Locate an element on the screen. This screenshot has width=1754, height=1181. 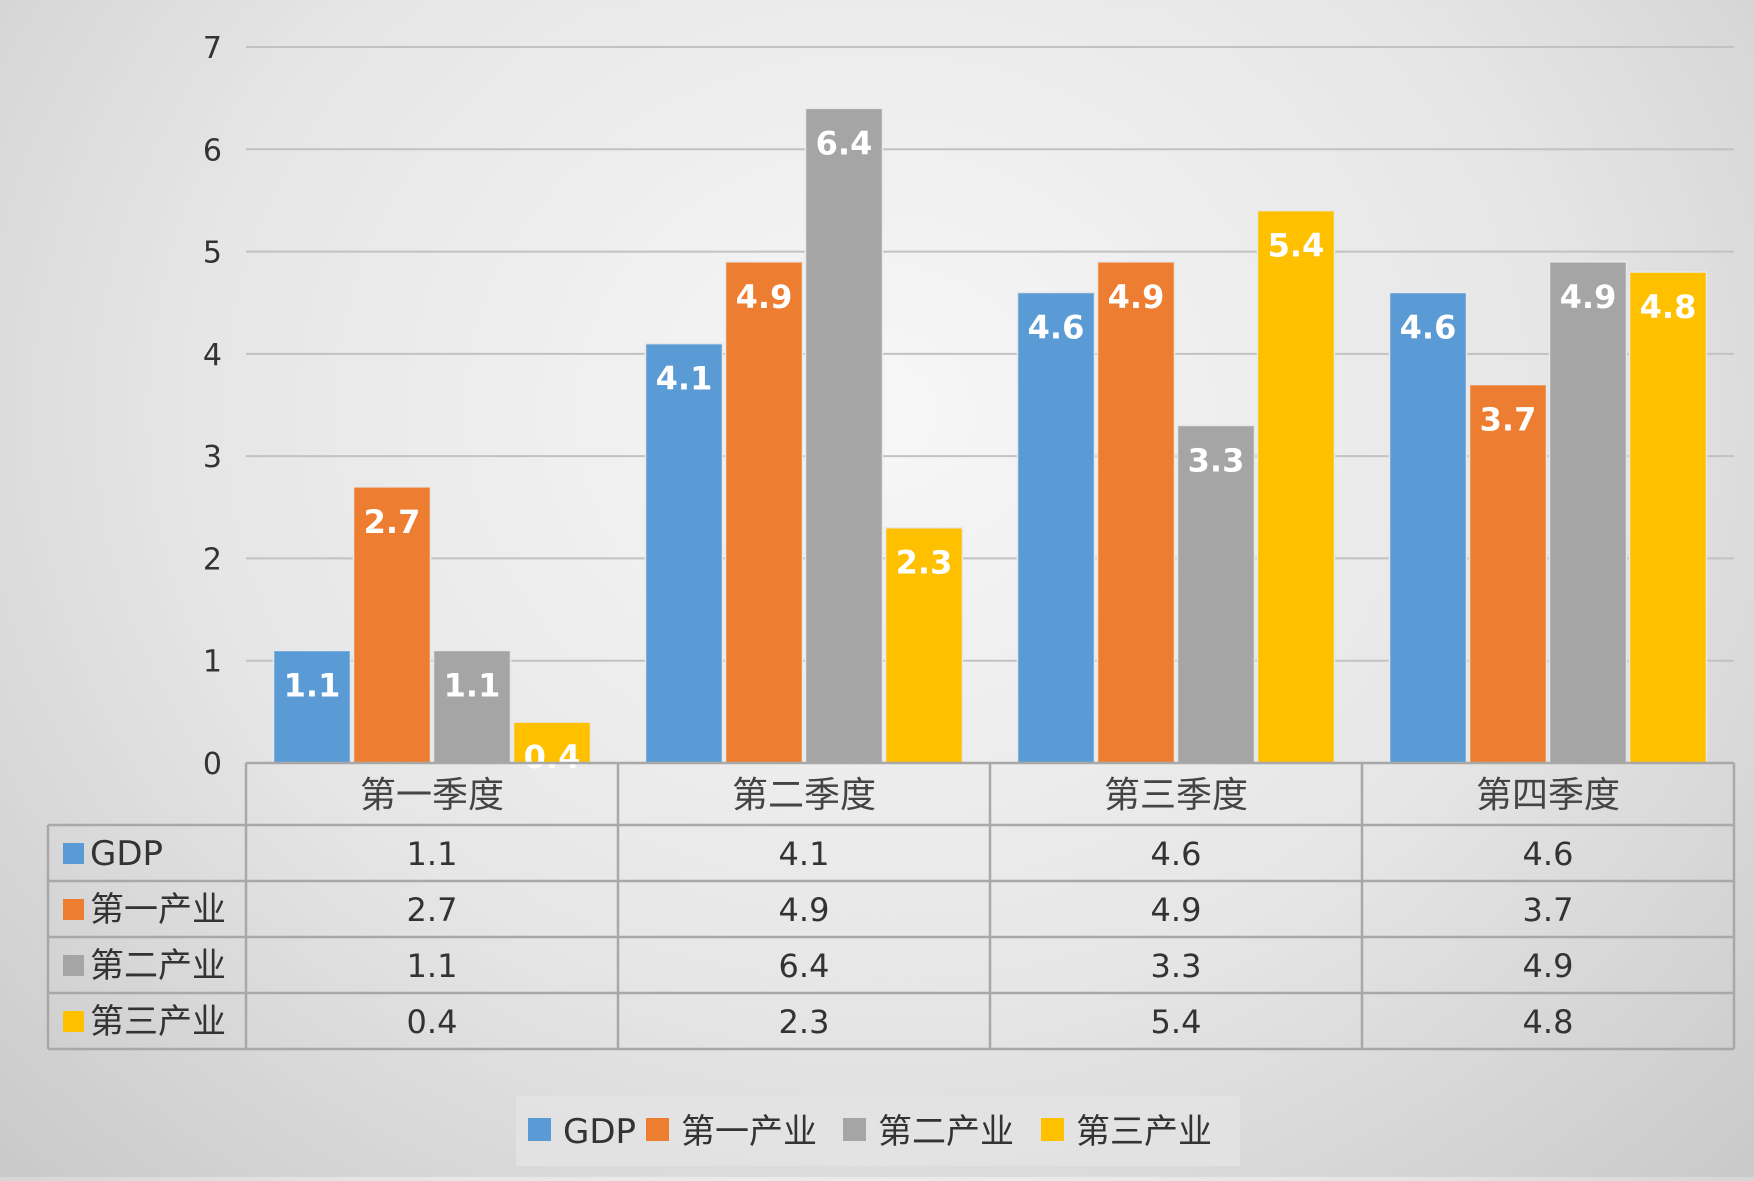
y-tick-label: 2 is located at coordinates (212, 559).